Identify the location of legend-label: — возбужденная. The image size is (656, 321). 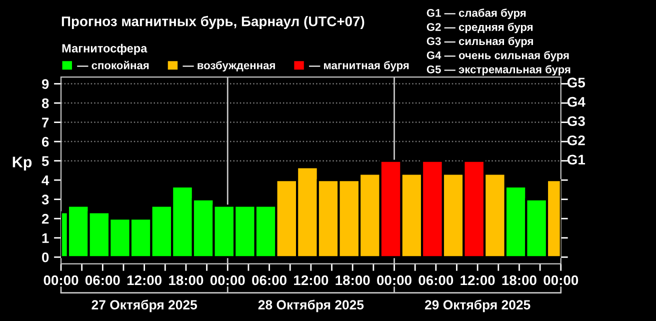
(228, 66).